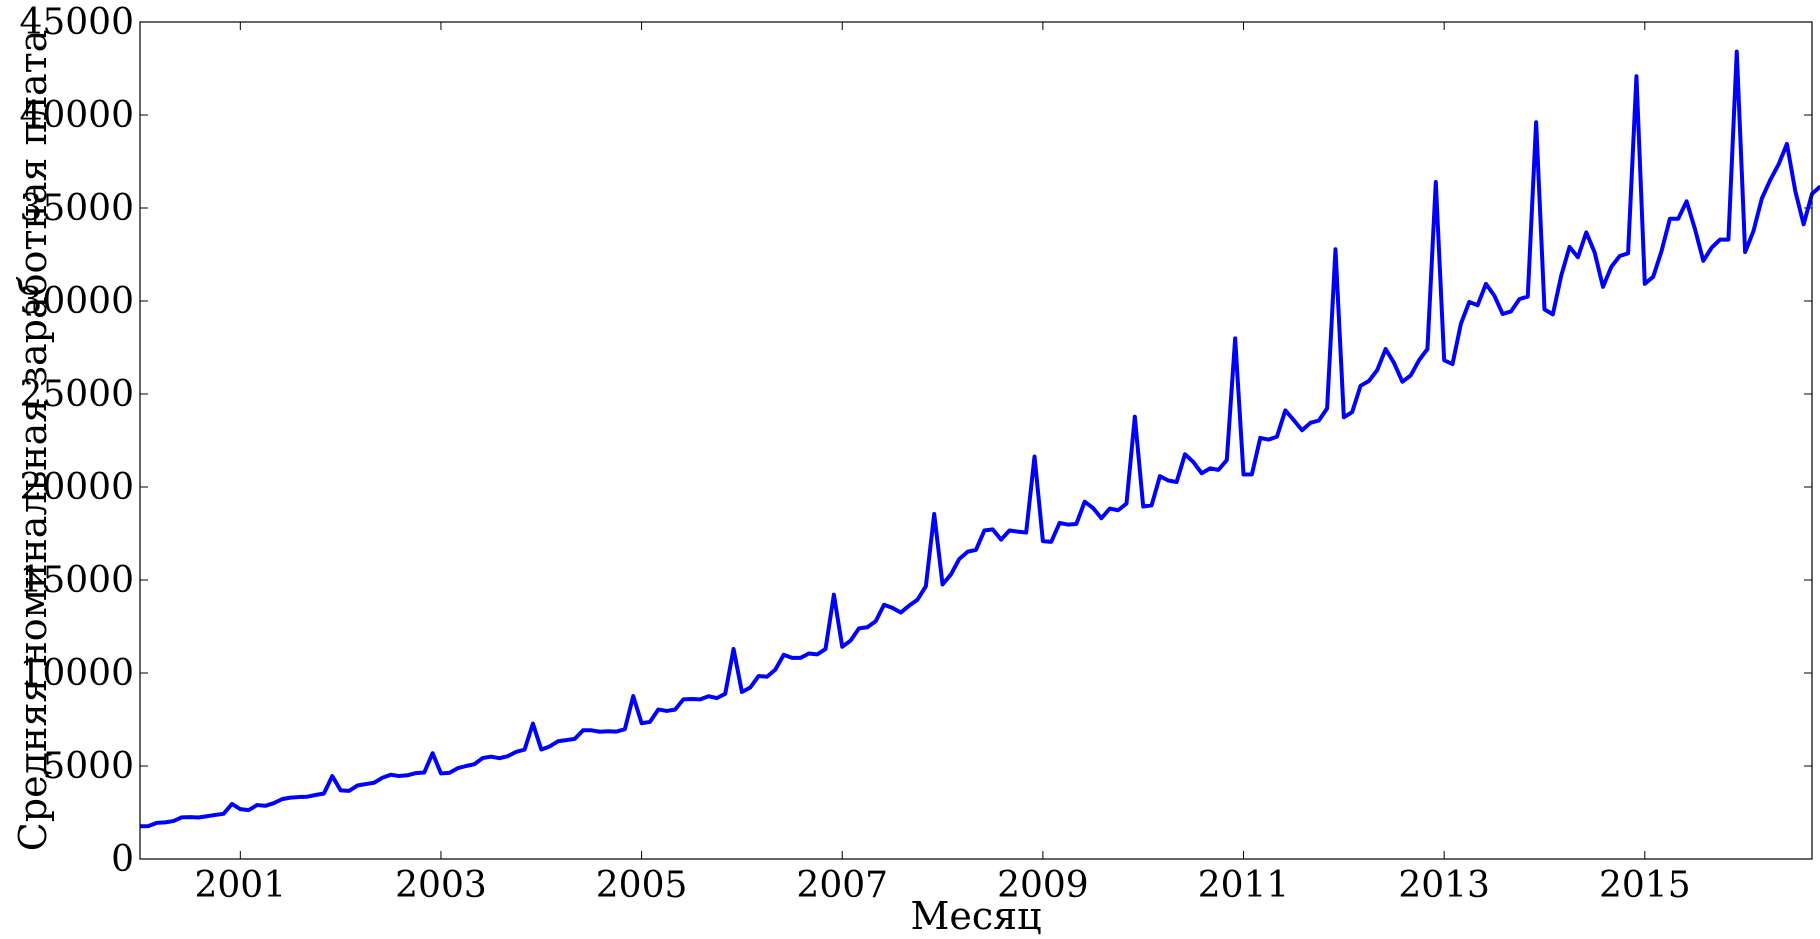 The height and width of the screenshot is (939, 1820). What do you see at coordinates (1444, 885) in the screenshot?
I see `x-tick-label: 2013` at bounding box center [1444, 885].